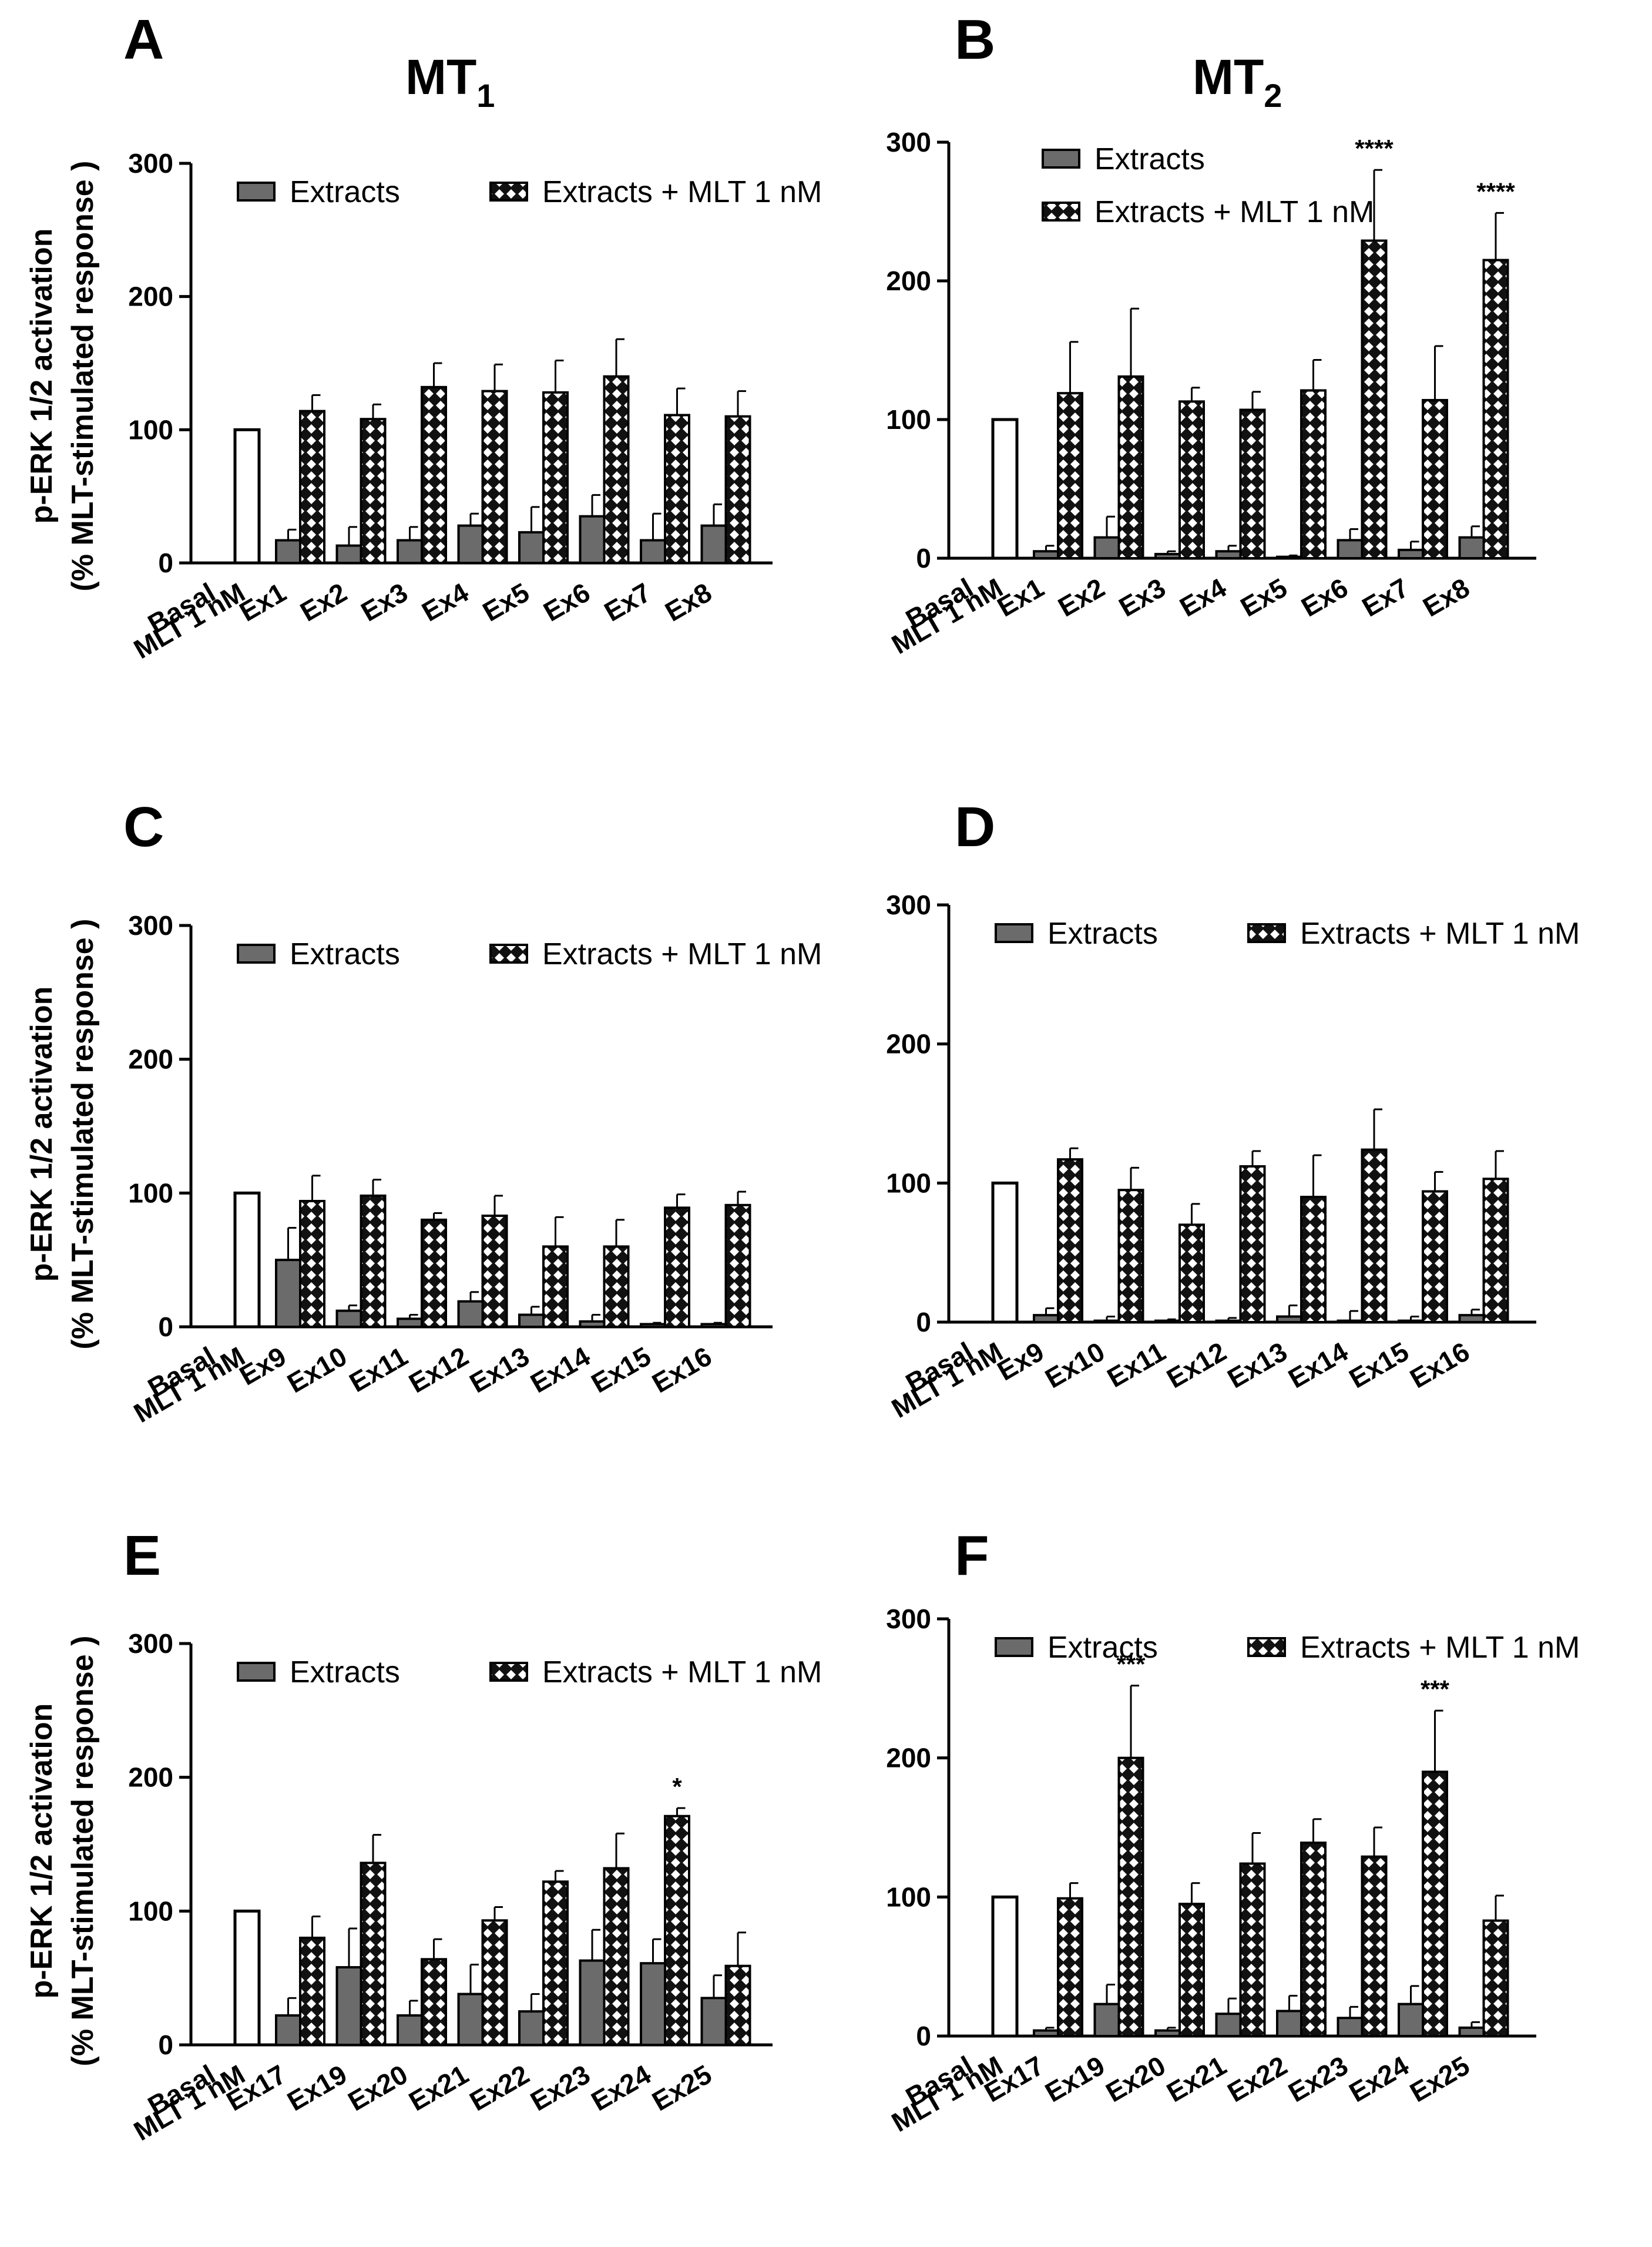 Image resolution: width=1652 pixels, height=2247 pixels. Describe the element at coordinates (1440, 1365) in the screenshot. I see `x-category-label: Ex16` at that location.